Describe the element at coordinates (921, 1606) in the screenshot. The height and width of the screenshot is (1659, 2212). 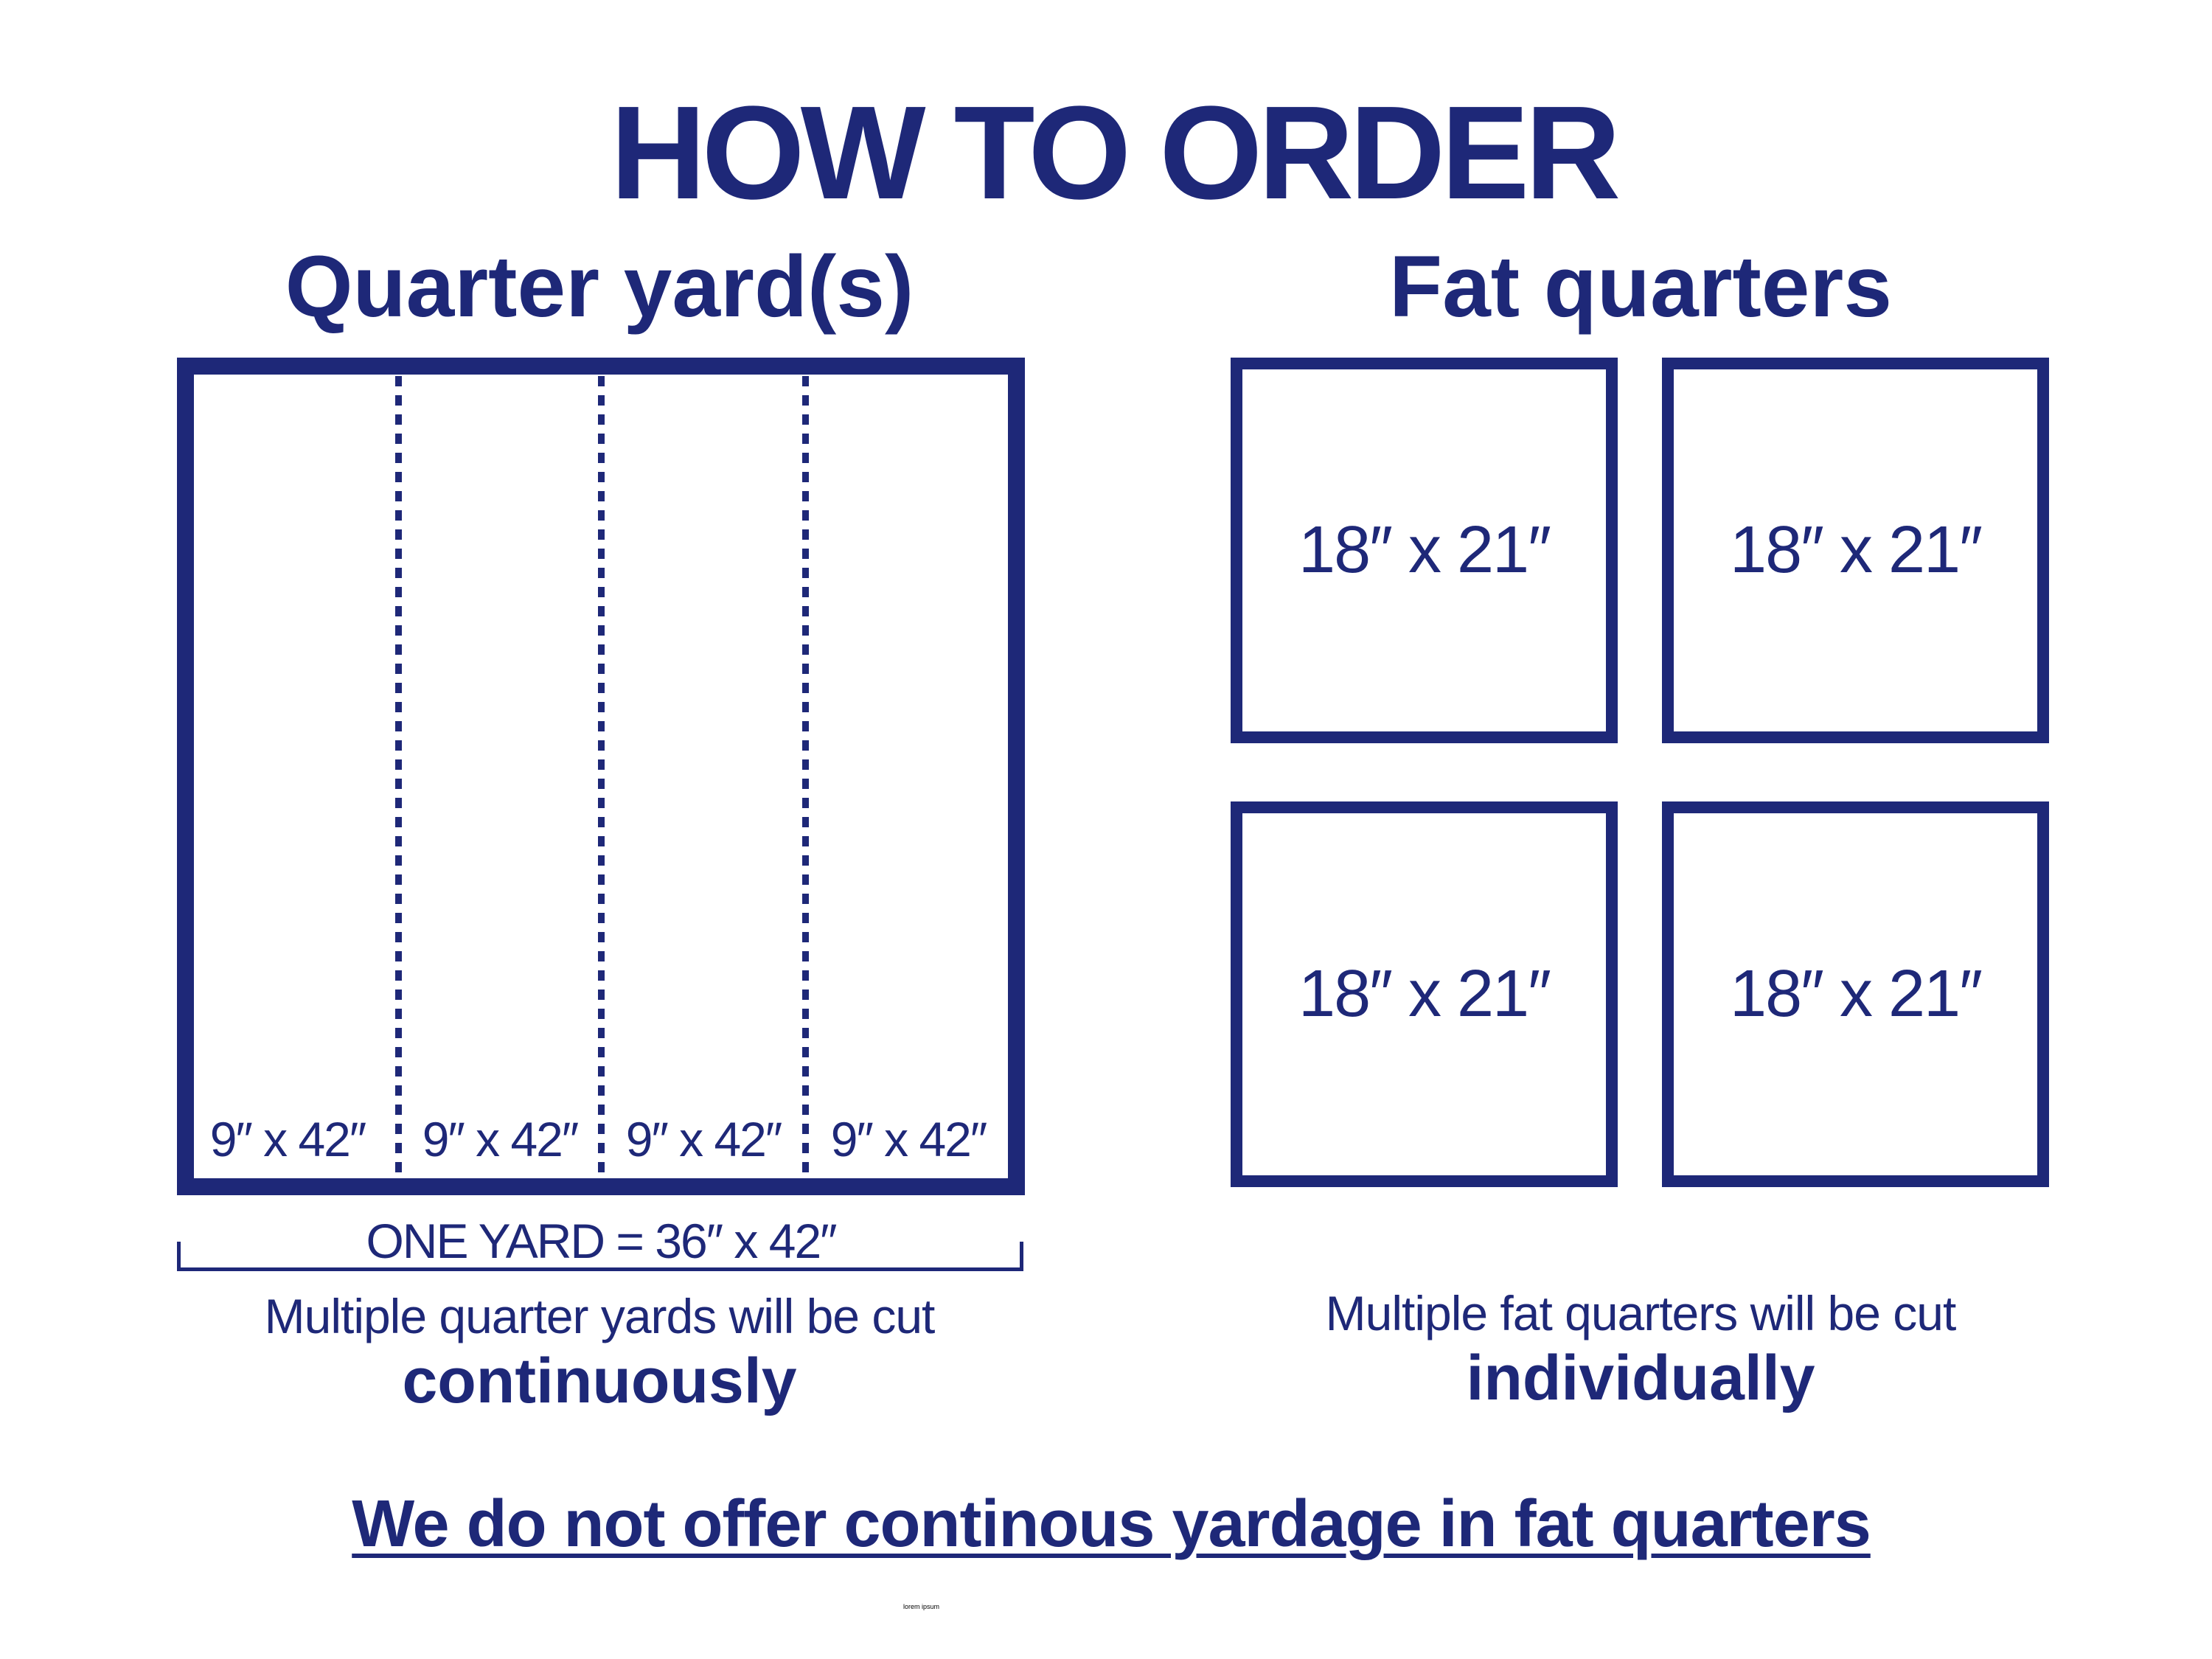
I see `artifact-text: lorem ipsum` at that location.